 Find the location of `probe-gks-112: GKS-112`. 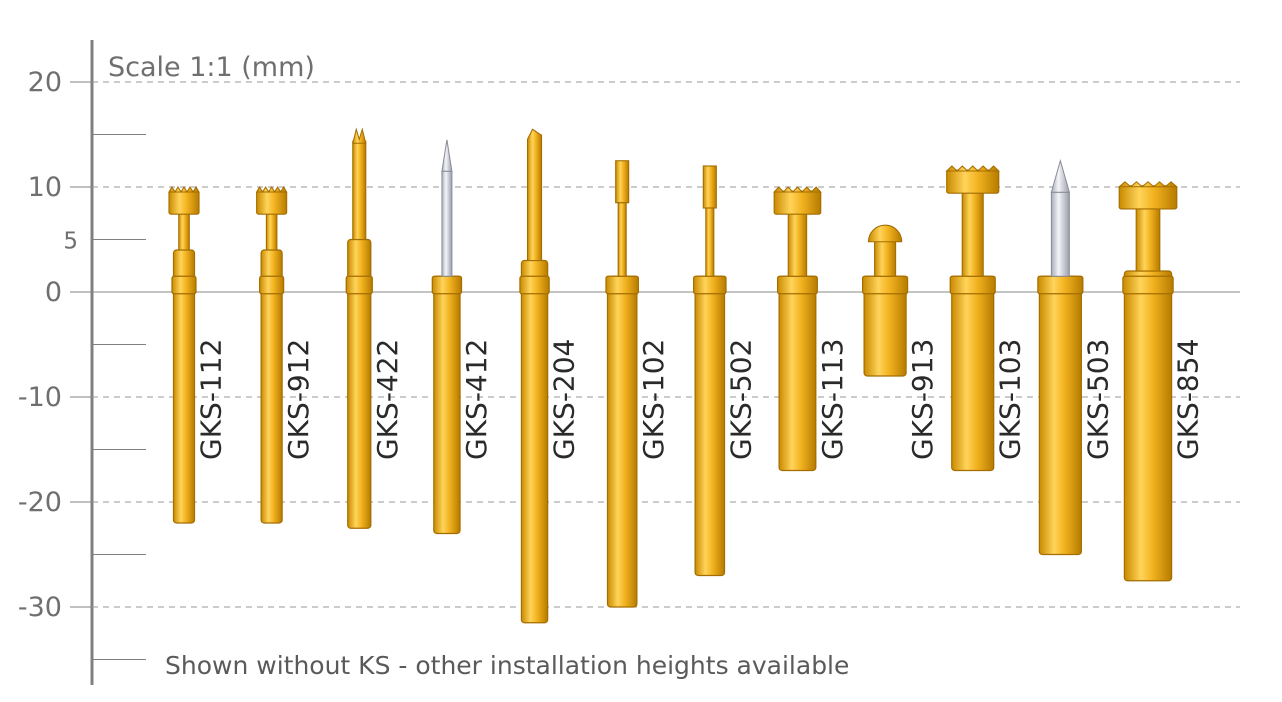

probe-gks-112: GKS-112 is located at coordinates (198, 355).